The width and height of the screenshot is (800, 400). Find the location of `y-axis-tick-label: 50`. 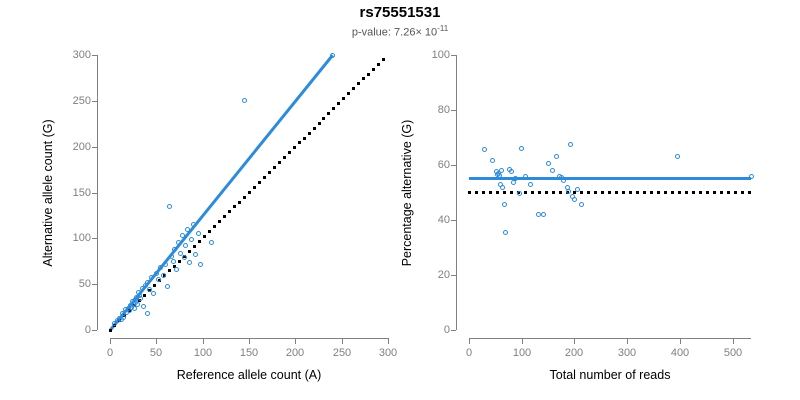

y-axis-tick-label: 50 is located at coordinates (84, 284).